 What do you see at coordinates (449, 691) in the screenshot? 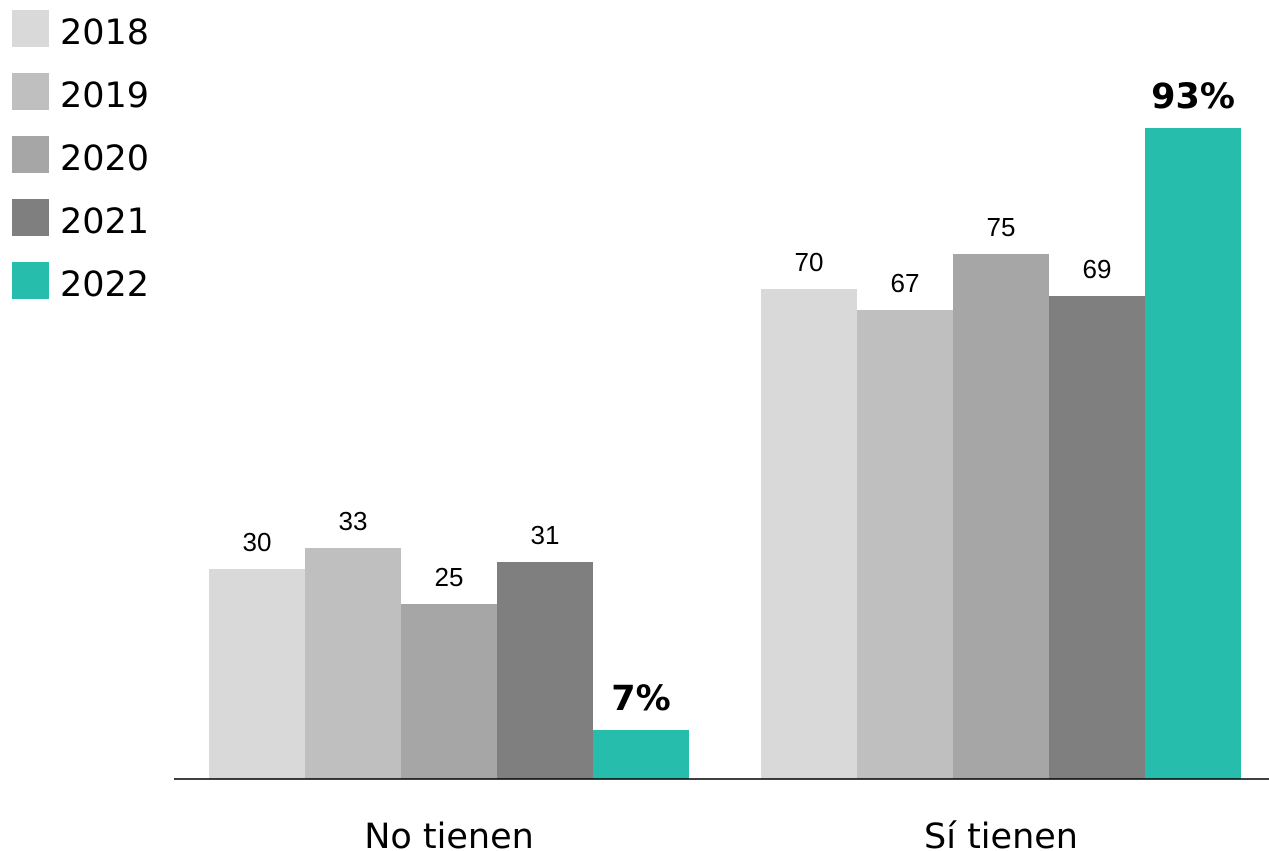
I see `bar-no-tienen-2020` at bounding box center [449, 691].